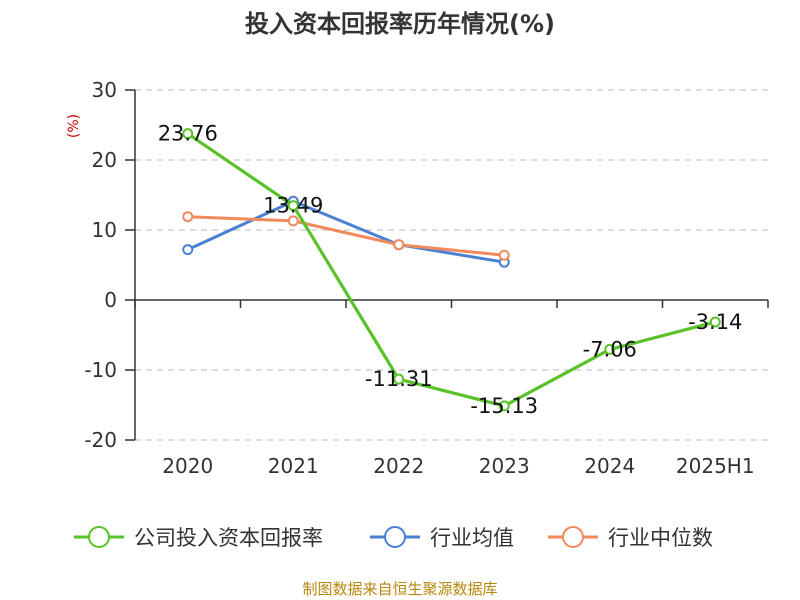  What do you see at coordinates (400, 24) in the screenshot?
I see `chart-title: 投入资本回报率历年情况(%)` at bounding box center [400, 24].